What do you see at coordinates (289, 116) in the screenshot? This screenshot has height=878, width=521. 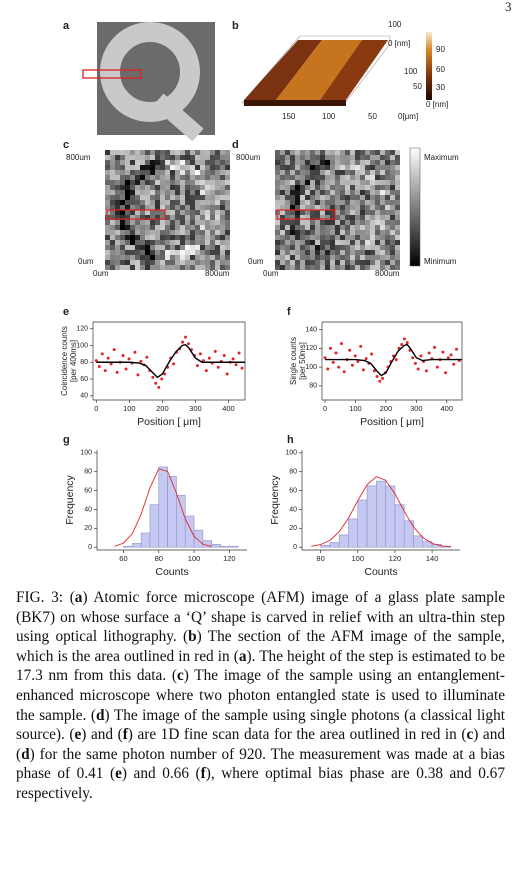 I see `axis-tick-label: 150` at bounding box center [289, 116].